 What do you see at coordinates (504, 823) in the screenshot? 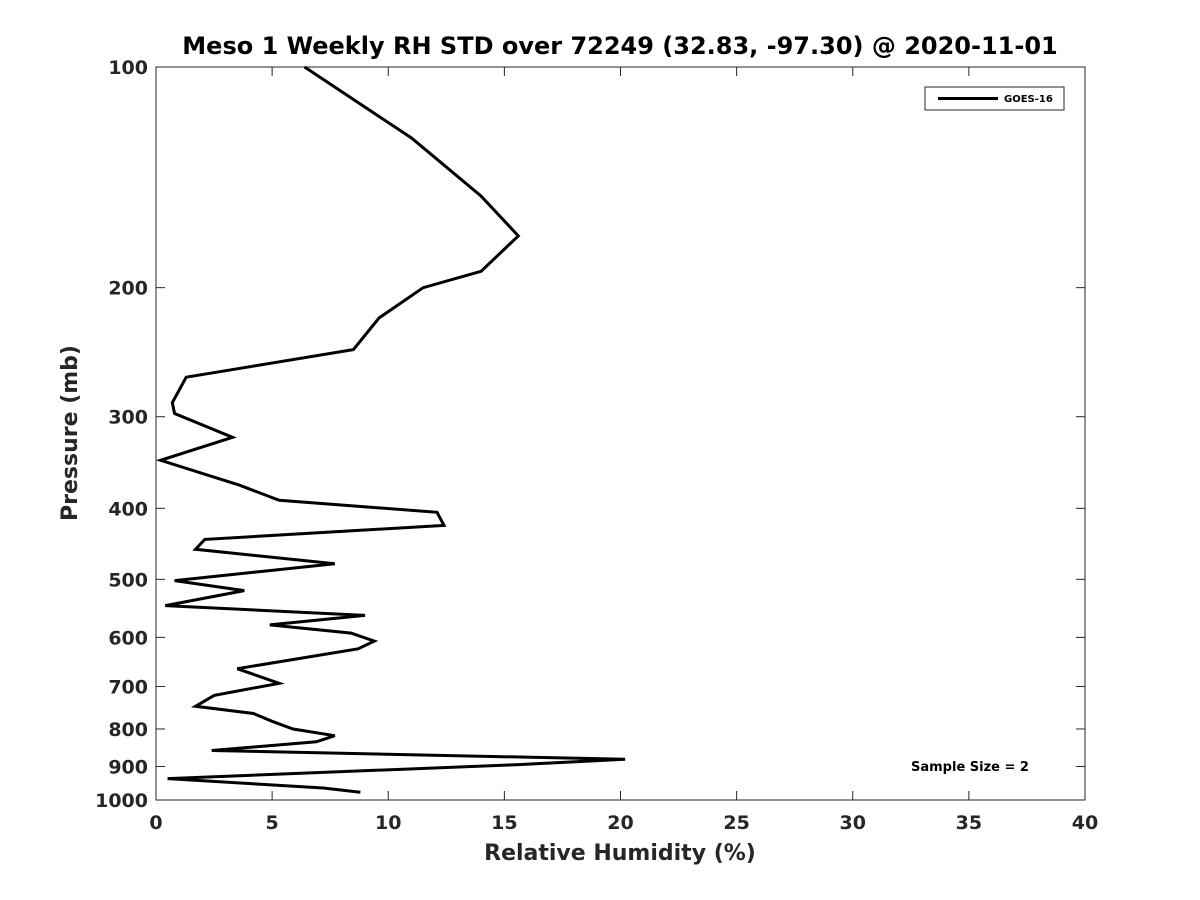
I see `x-tick-label: 15` at bounding box center [504, 823].